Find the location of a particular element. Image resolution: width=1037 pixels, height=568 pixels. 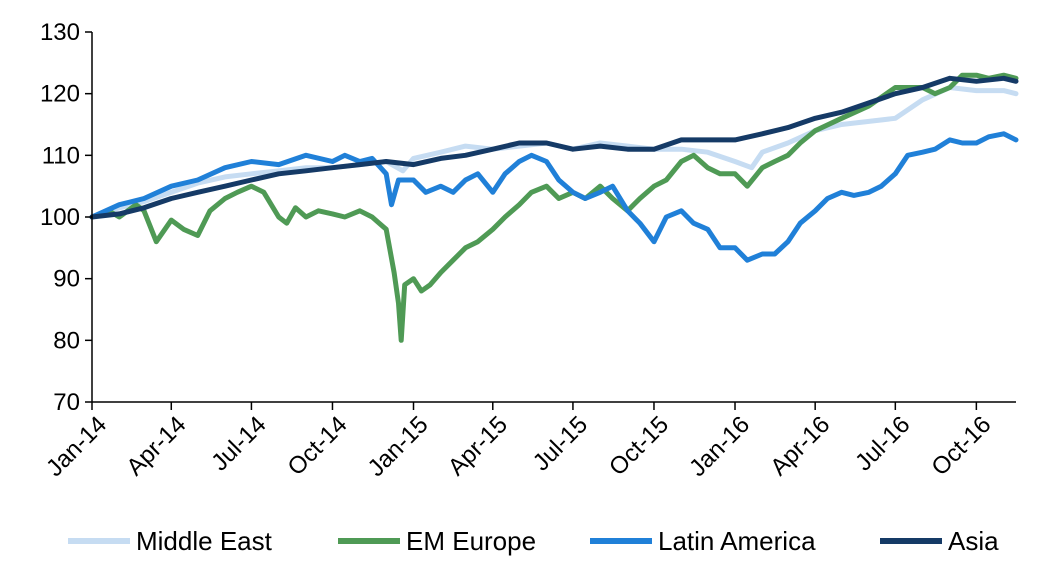

legend-label-asia: Asia is located at coordinates (973, 541).